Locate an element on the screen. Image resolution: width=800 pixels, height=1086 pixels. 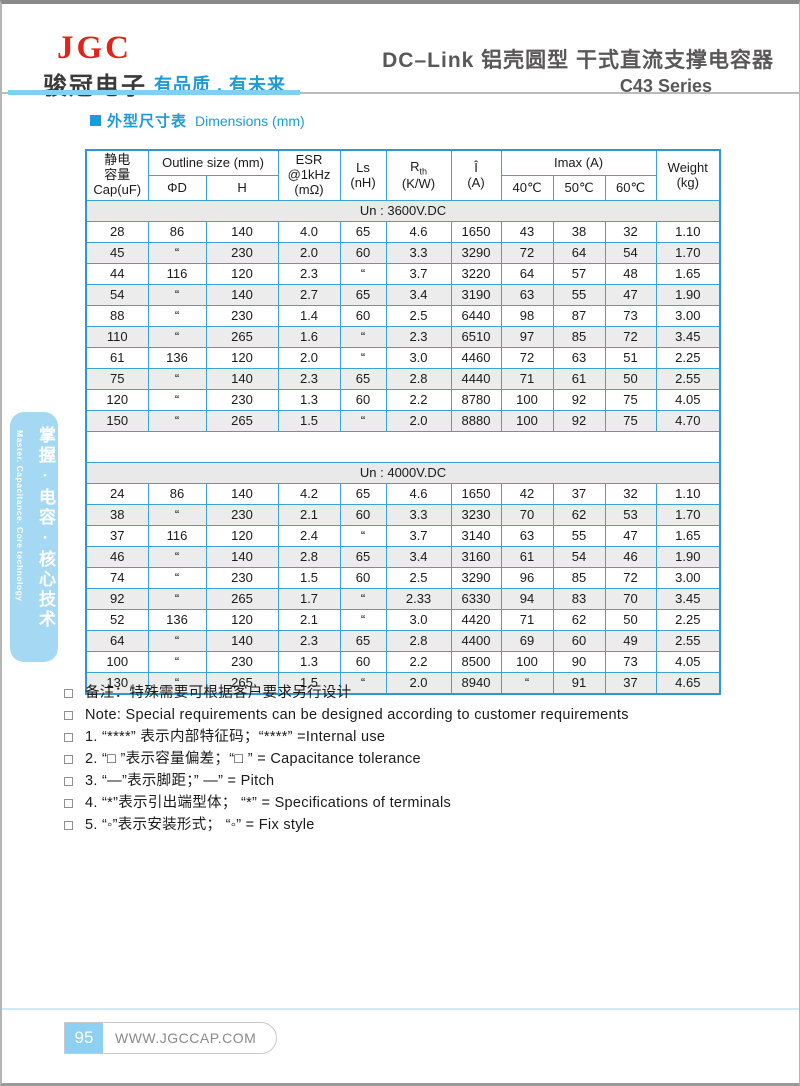
table-row: 24 86 140 4.2 65 4.6 1650 42 37 32 1.10 is located at coordinates (403, 494).